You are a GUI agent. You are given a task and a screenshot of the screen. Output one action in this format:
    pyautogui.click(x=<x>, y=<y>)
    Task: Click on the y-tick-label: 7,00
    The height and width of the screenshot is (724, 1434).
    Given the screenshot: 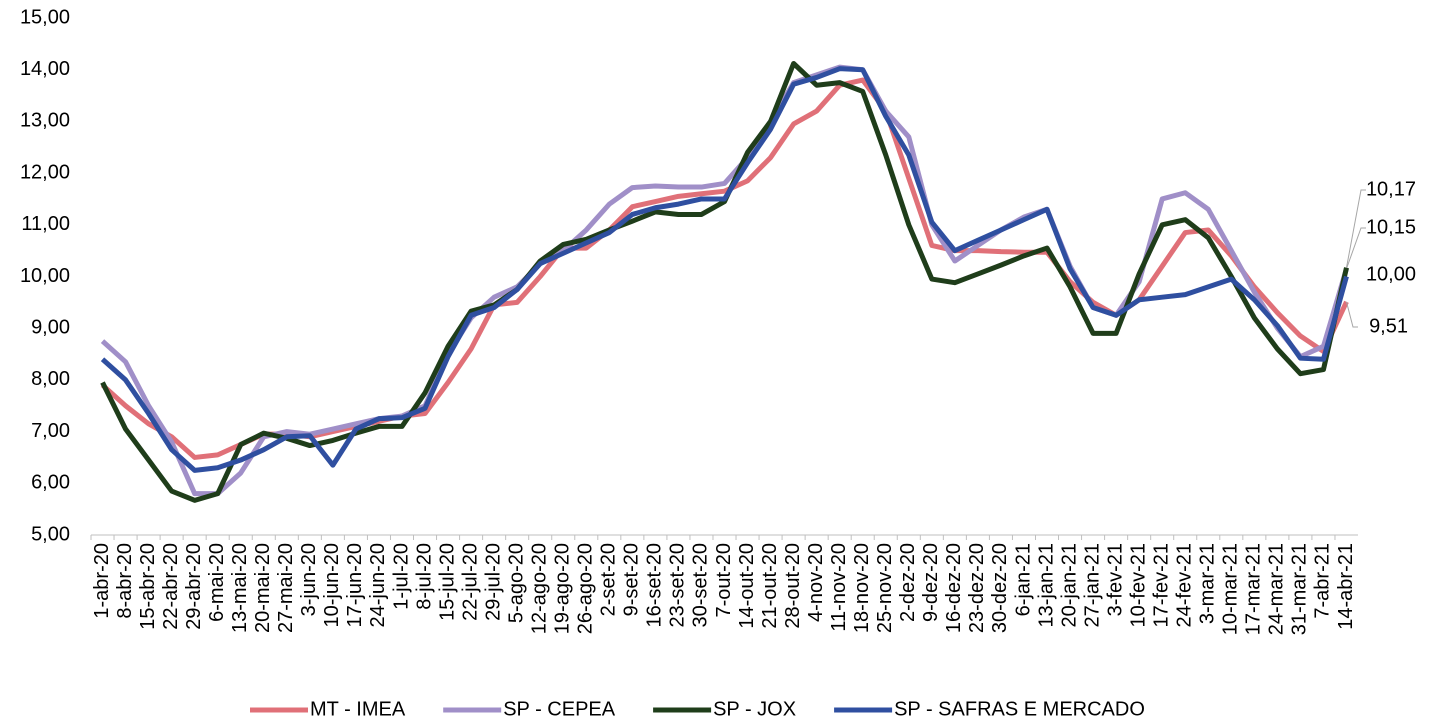 What is the action you would take?
    pyautogui.click(x=50, y=431)
    